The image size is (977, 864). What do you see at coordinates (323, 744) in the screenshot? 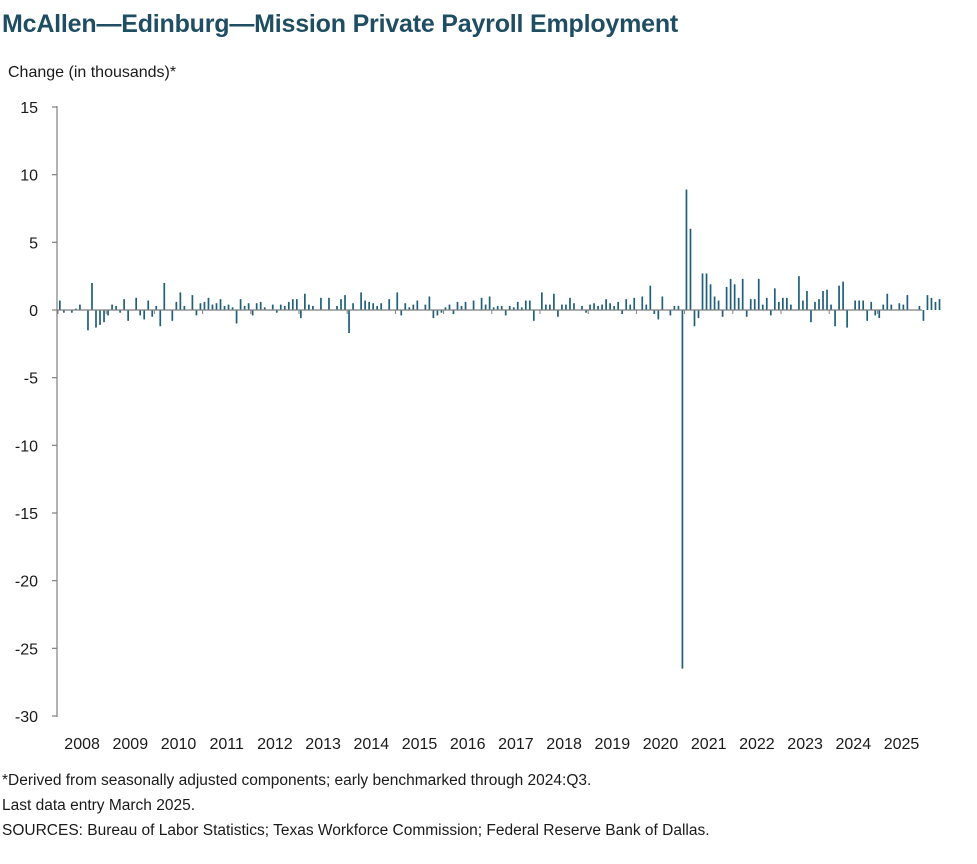
I see `x-tick-label: 2013` at bounding box center [323, 744].